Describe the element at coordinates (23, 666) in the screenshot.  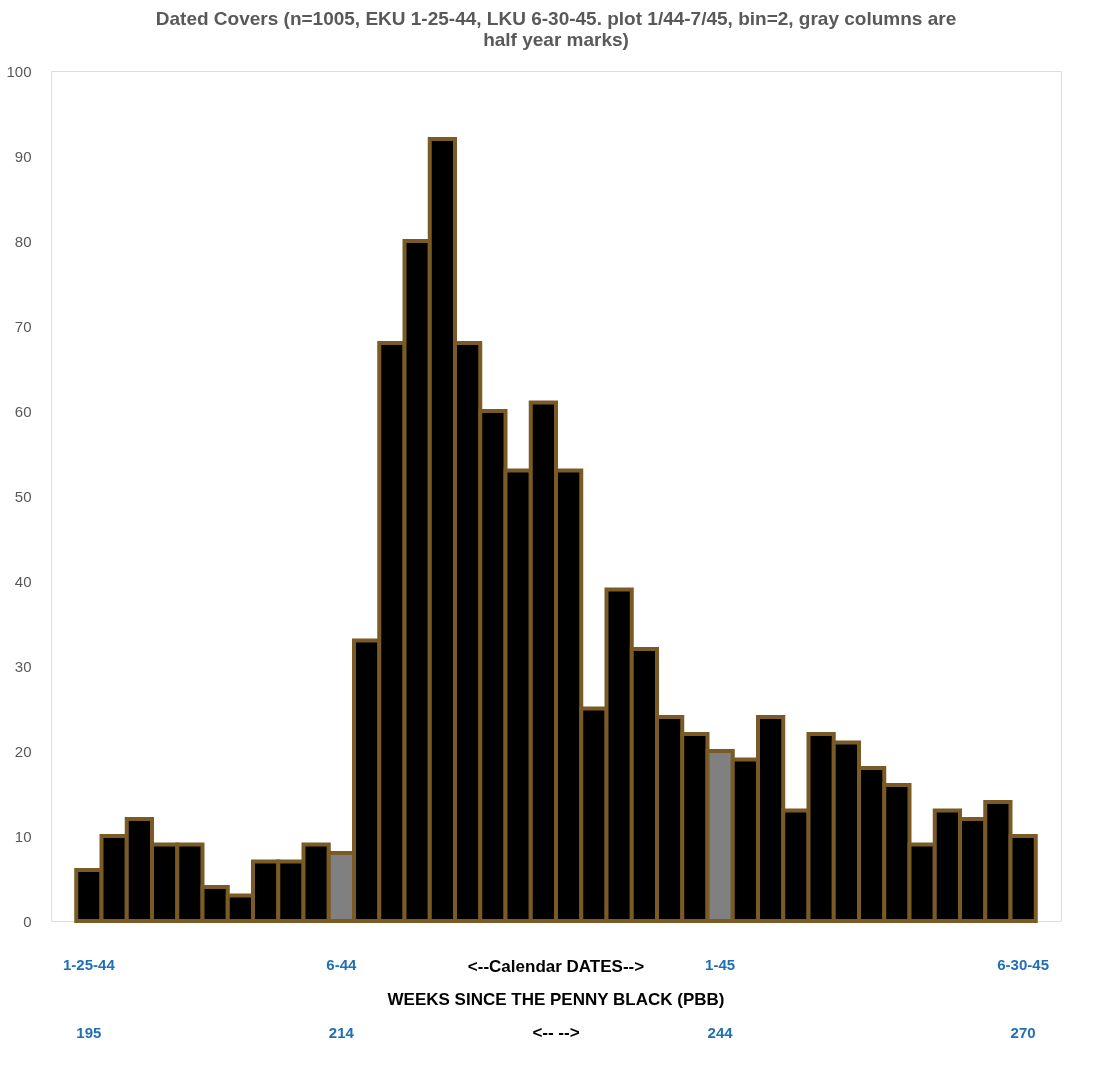
I see `y-tick-label: 30` at that location.